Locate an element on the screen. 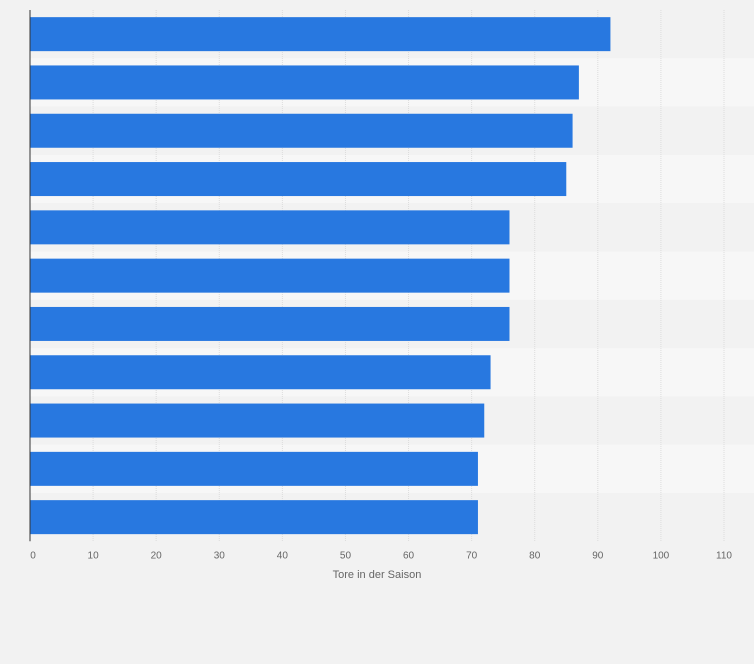 This screenshot has width=754, height=664. x-tick-label: 60 is located at coordinates (409, 555).